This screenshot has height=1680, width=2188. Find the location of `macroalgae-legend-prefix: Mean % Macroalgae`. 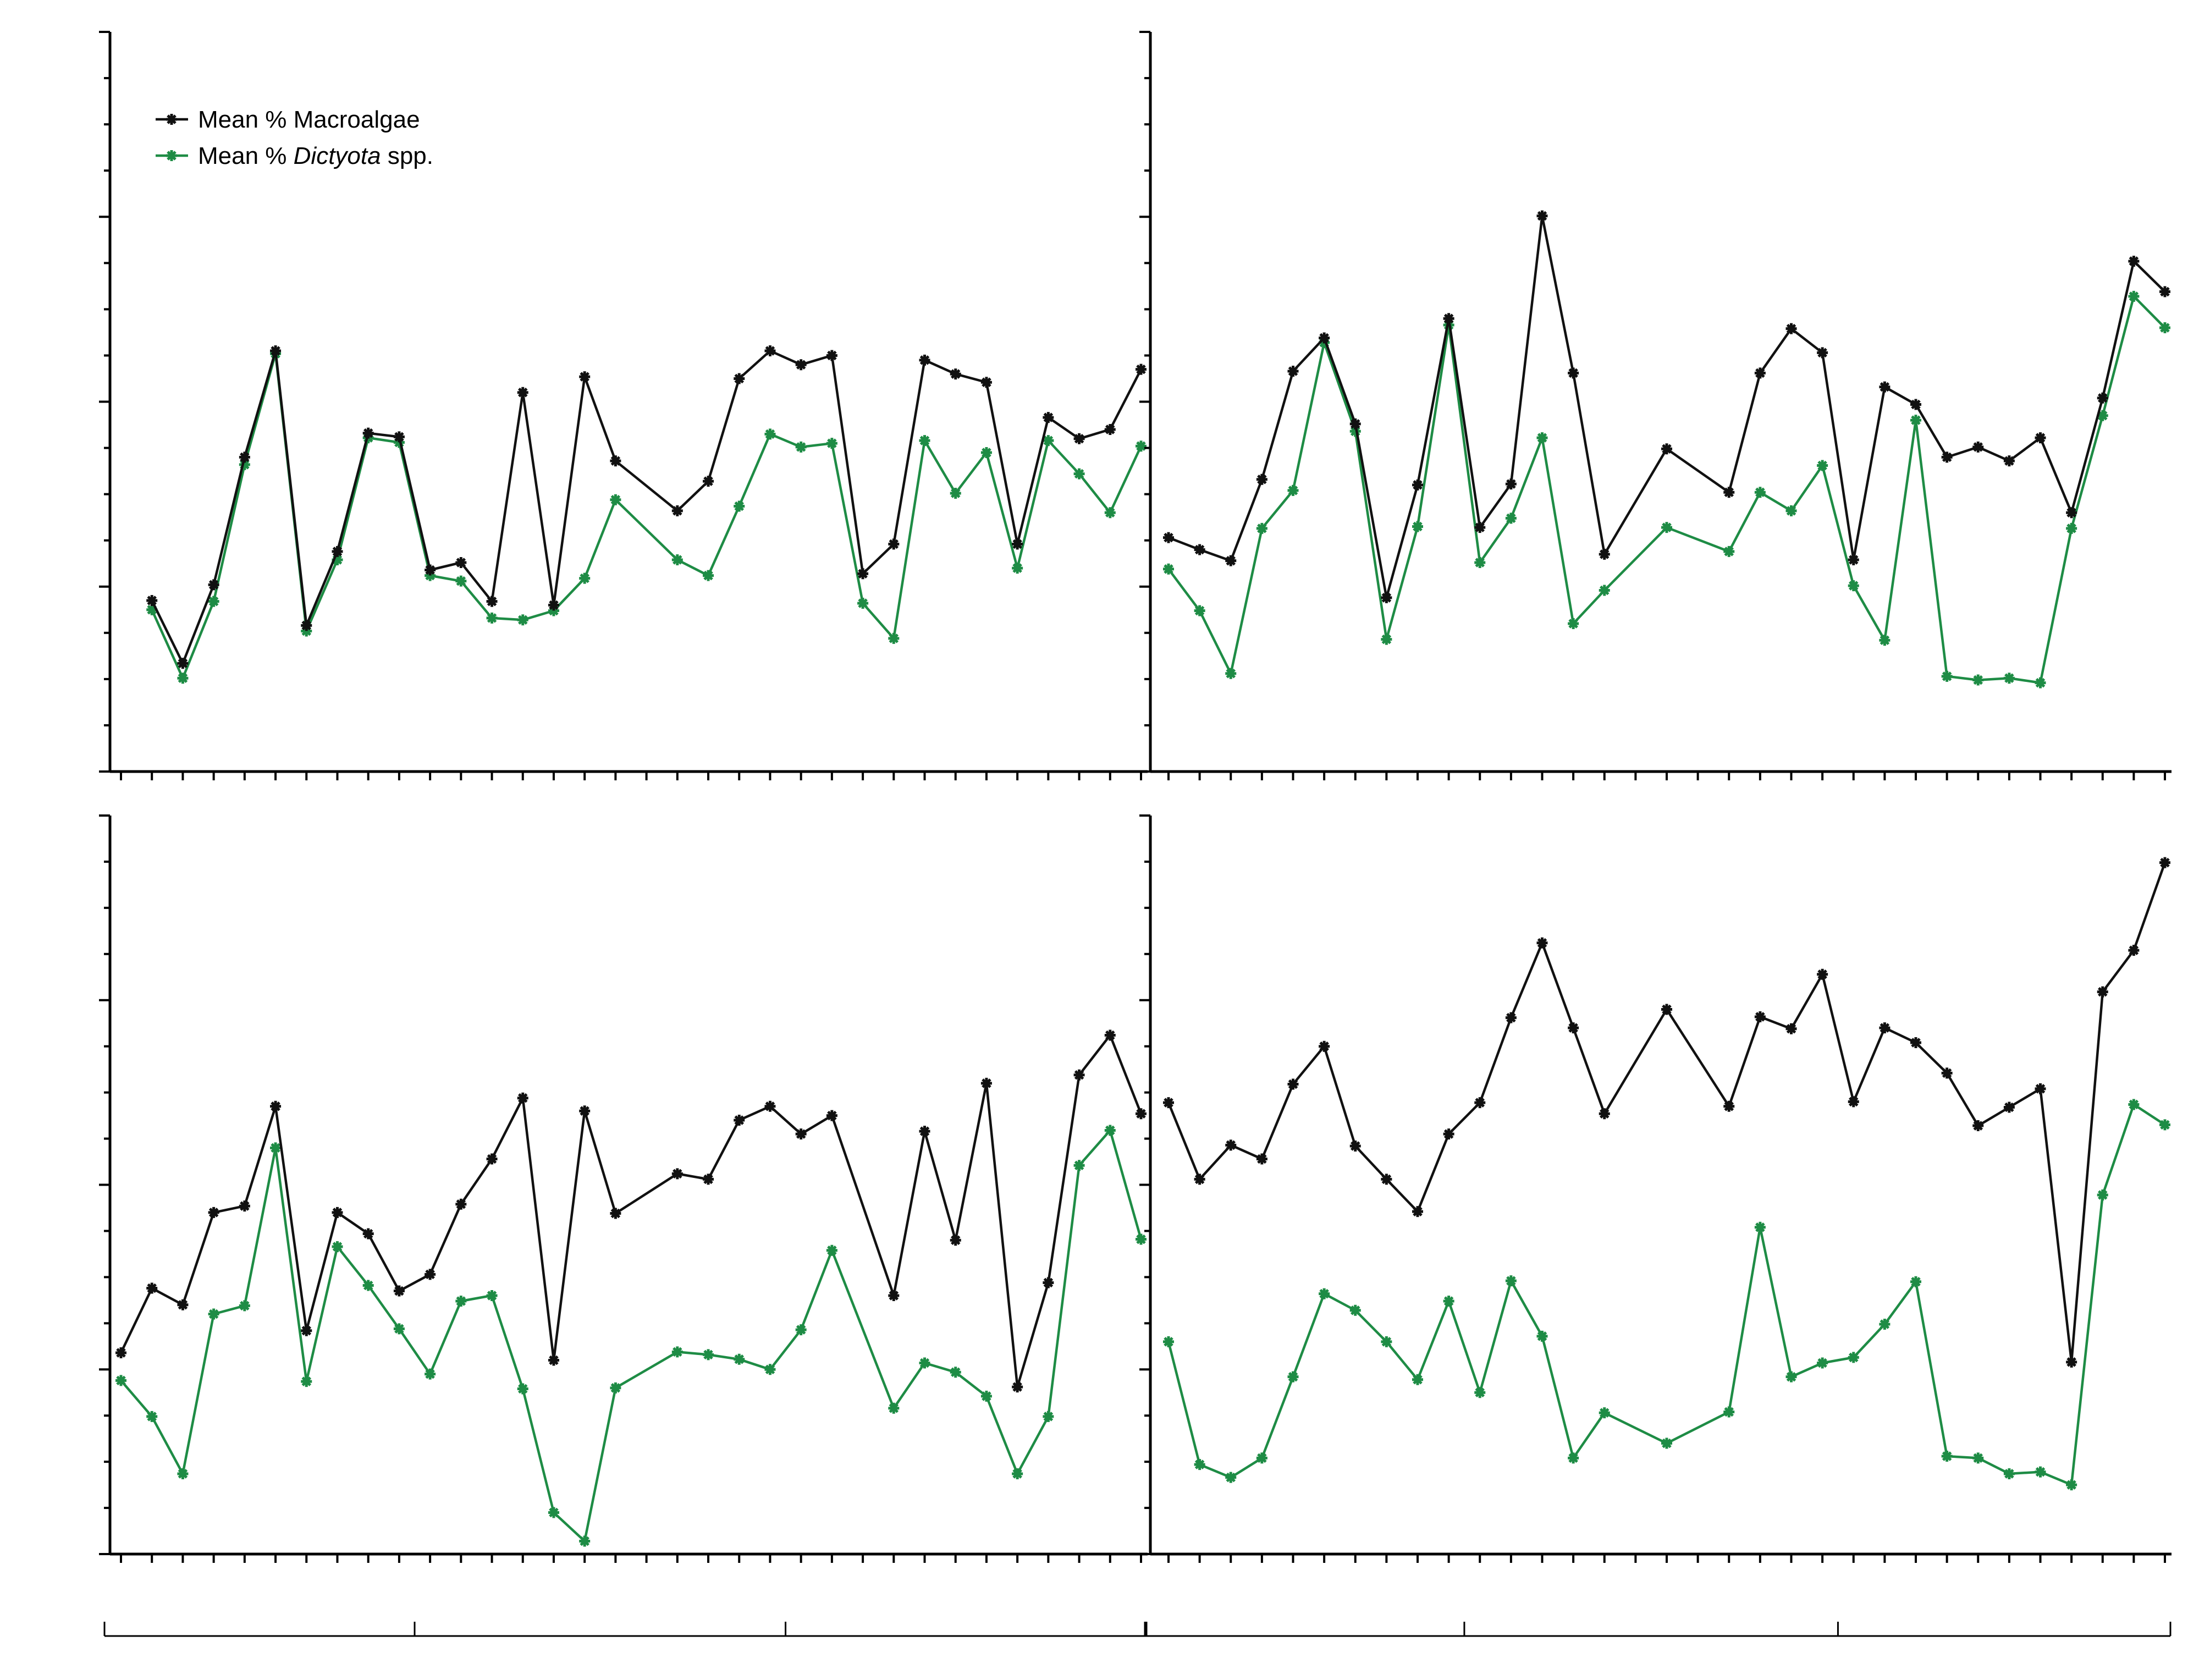

macroalgae-legend-prefix: Mean % Macroalgae is located at coordinates (309, 119).